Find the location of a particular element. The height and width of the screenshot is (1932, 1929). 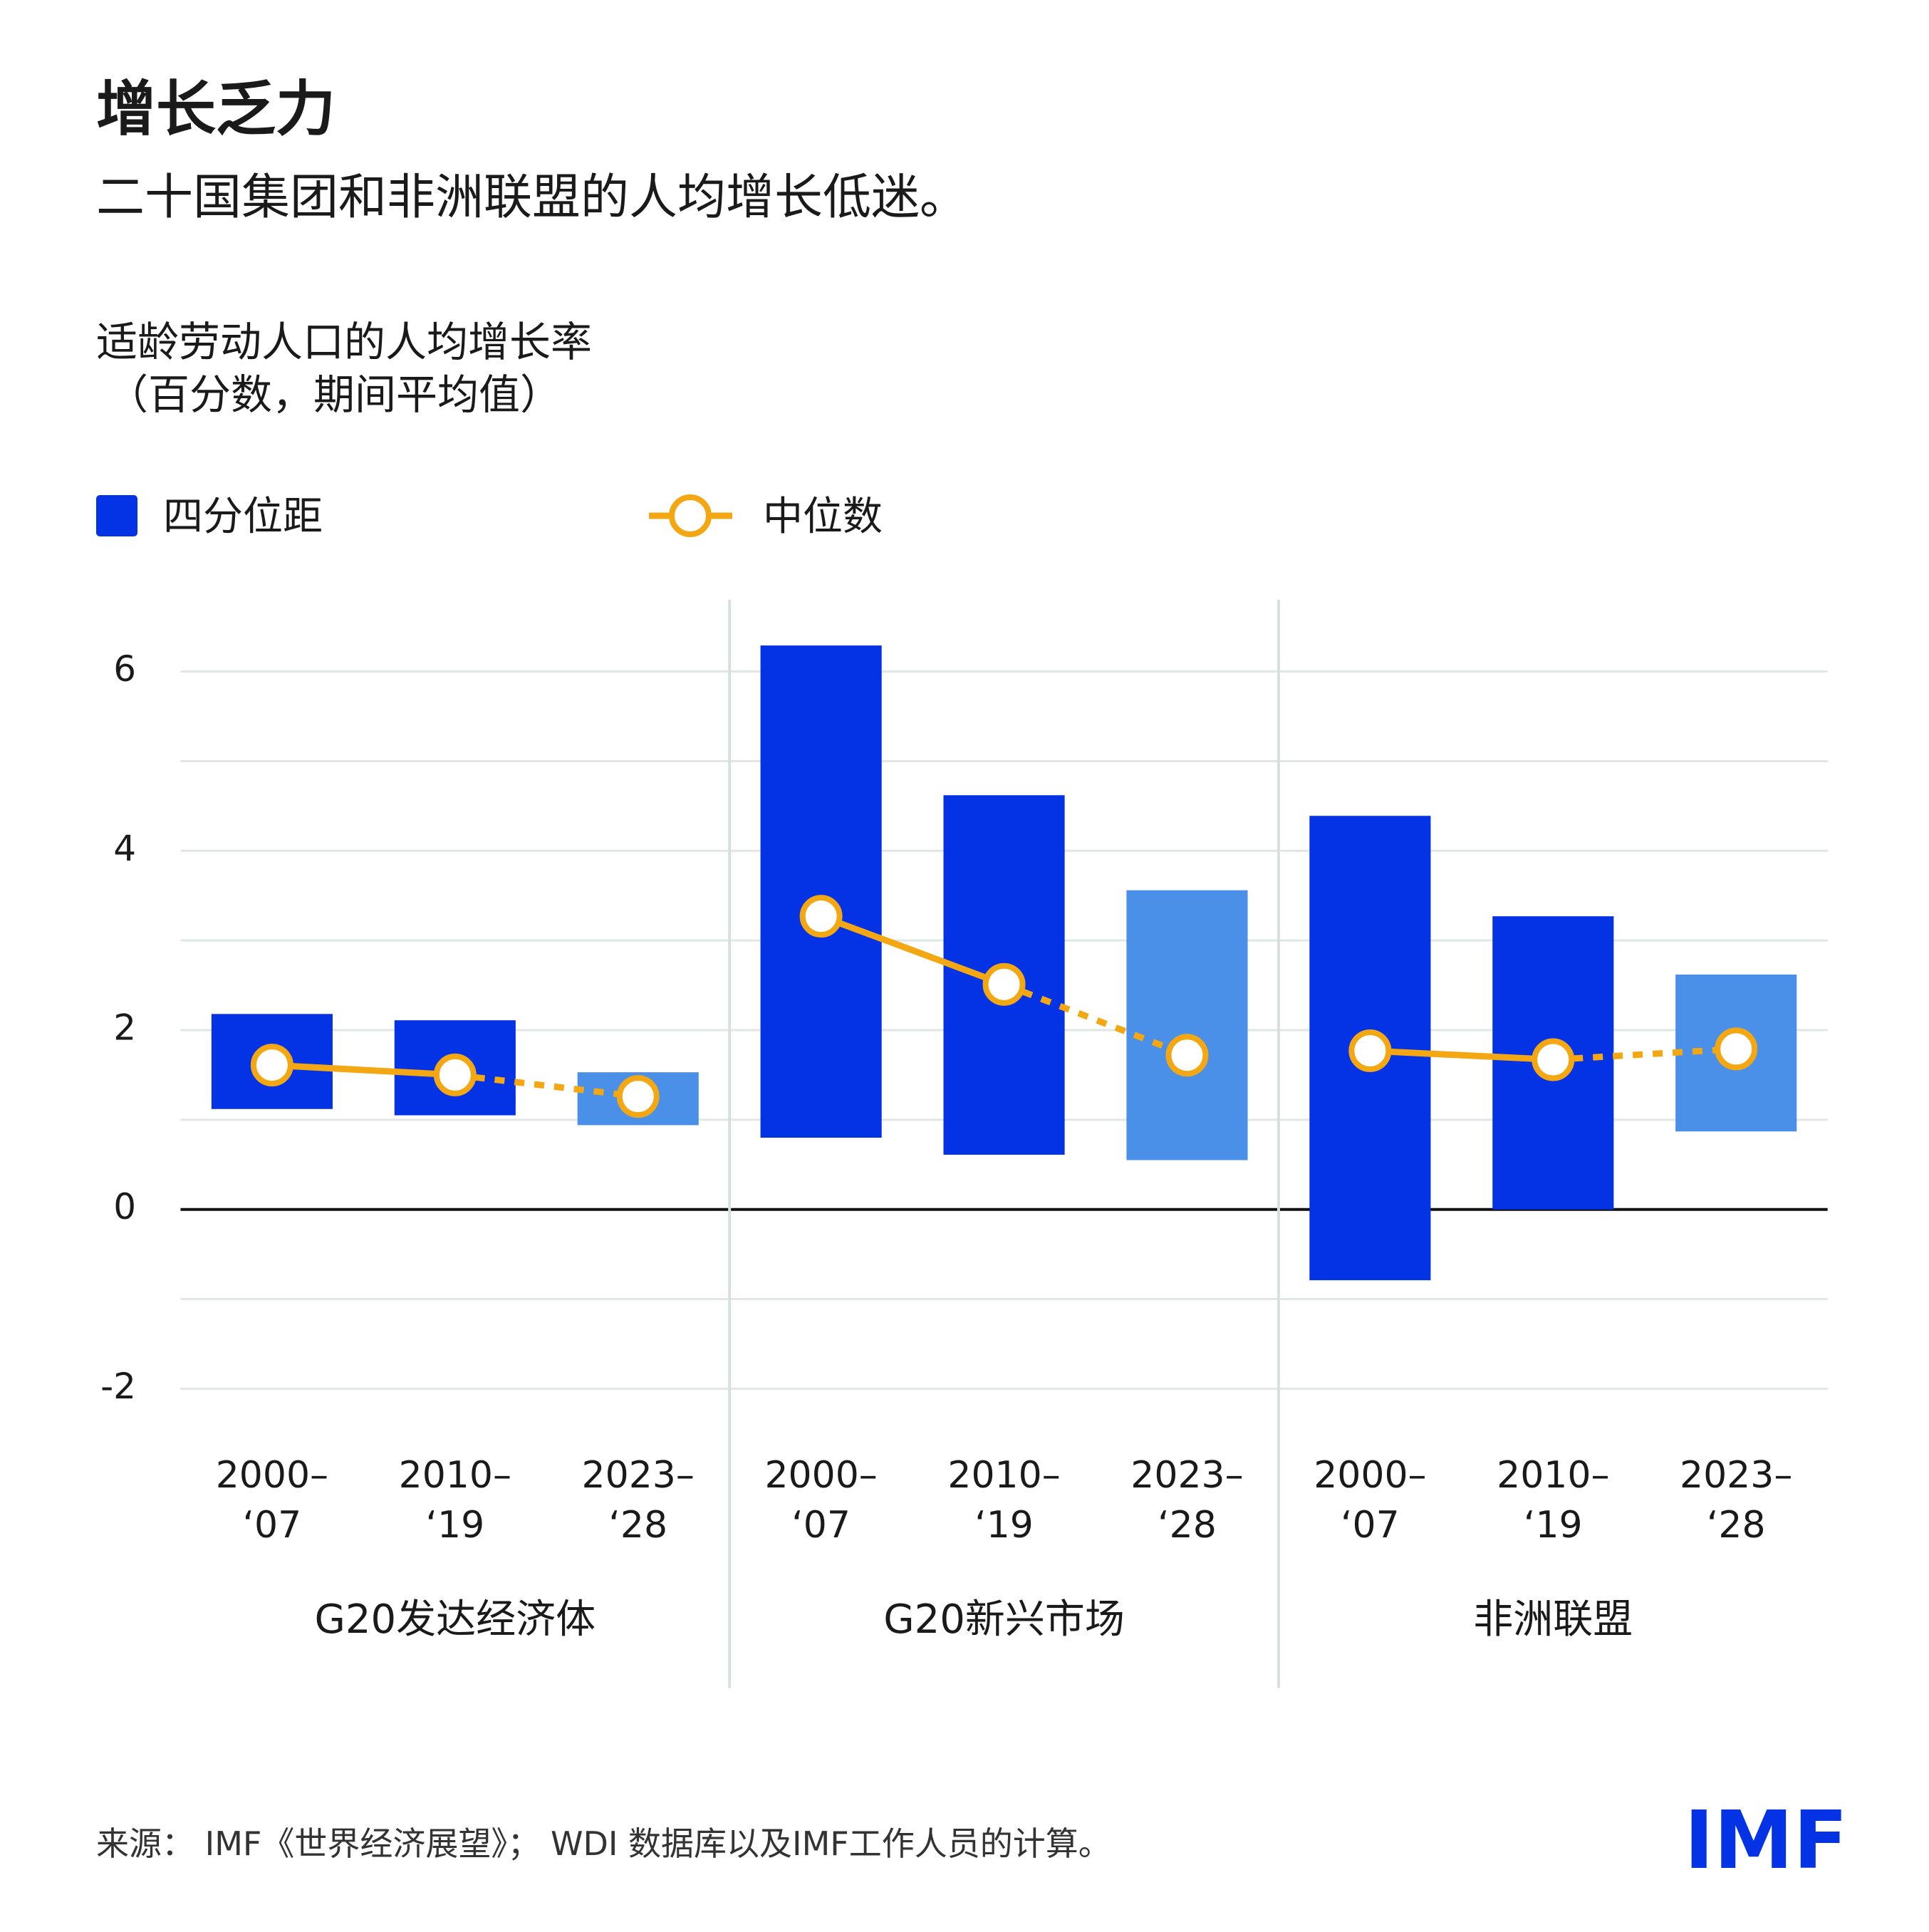

legend-marker is located at coordinates (691, 515).